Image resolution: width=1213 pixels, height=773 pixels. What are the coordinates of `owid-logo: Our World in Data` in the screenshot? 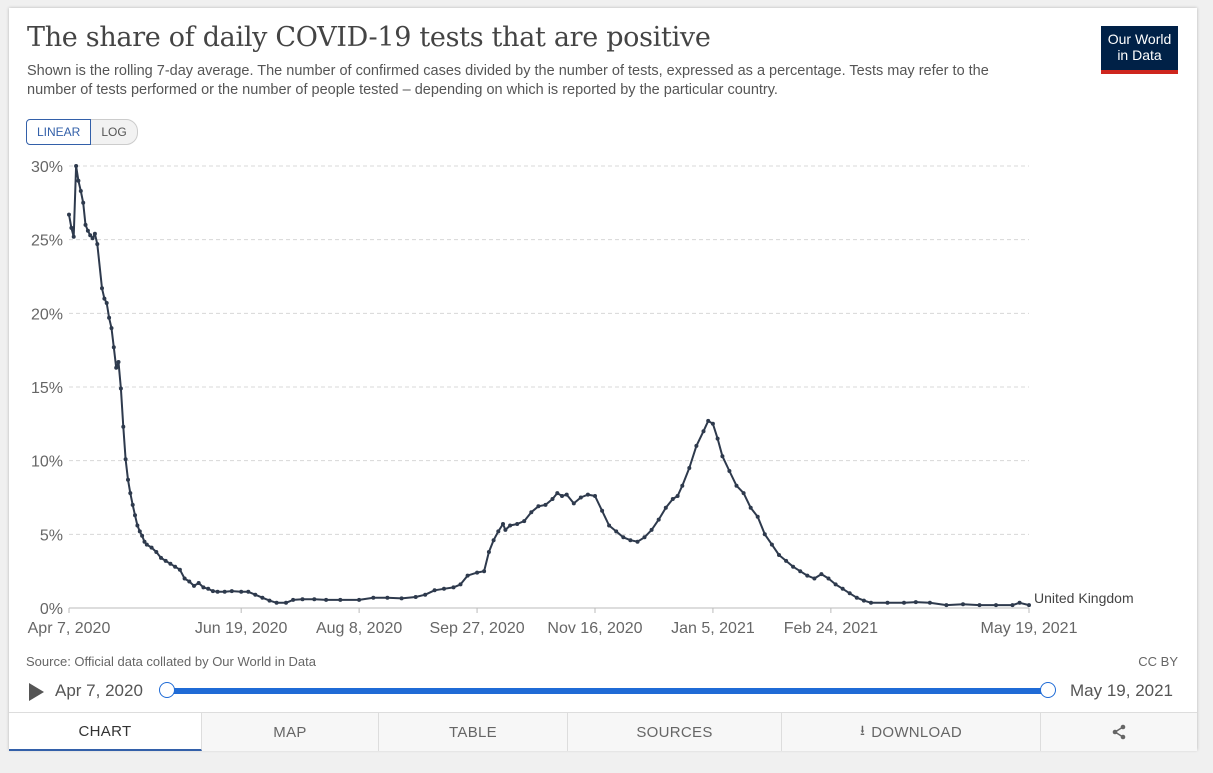 It's located at (1139, 50).